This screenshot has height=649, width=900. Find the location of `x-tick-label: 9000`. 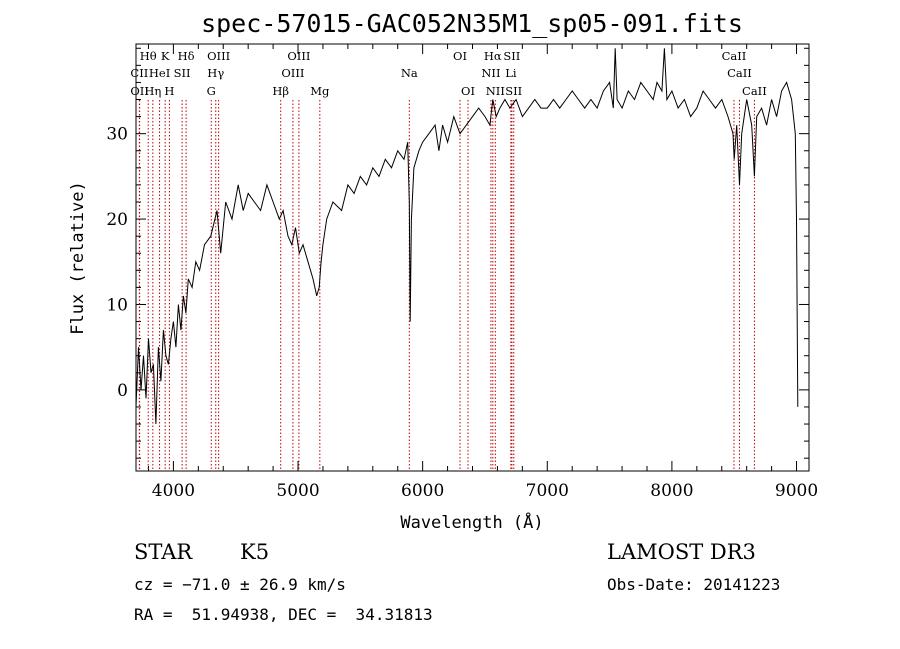

x-tick-label: 9000 is located at coordinates (796, 491).